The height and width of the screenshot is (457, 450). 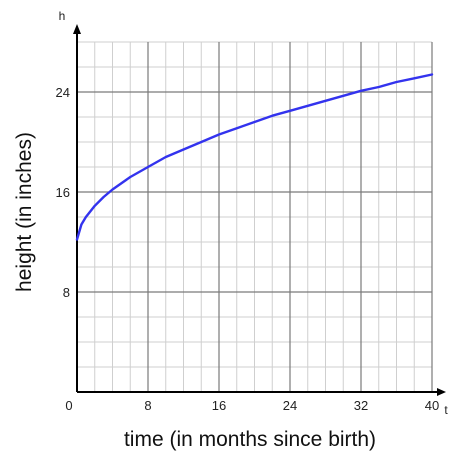 What do you see at coordinates (219, 405) in the screenshot?
I see `x-tick-label: 16` at bounding box center [219, 405].